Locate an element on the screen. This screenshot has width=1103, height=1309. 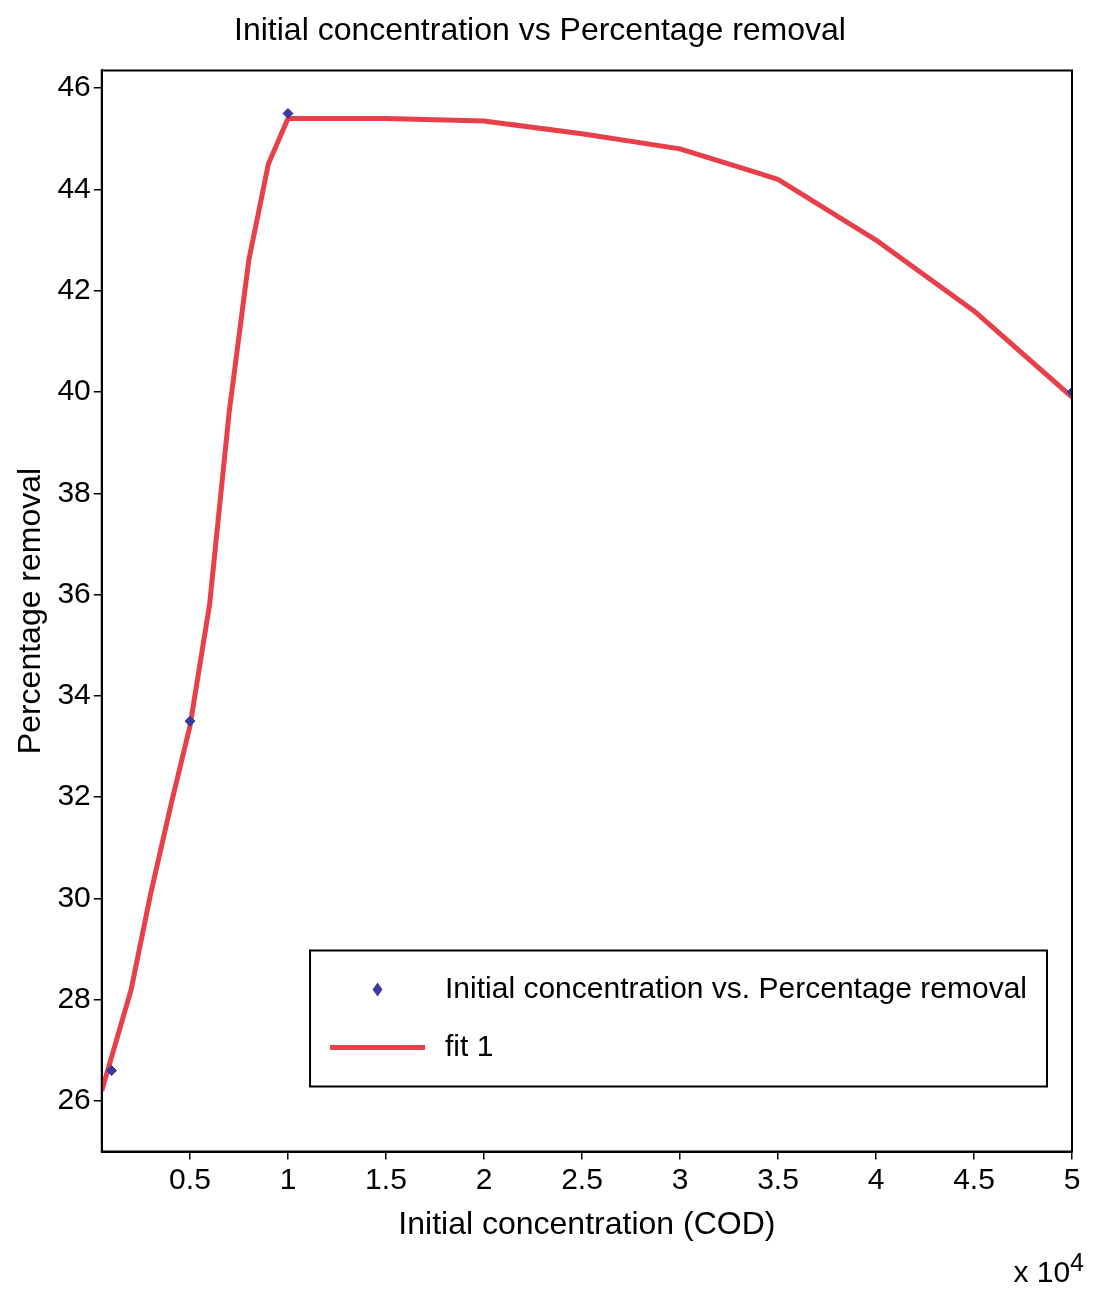
legend-label: Initial concentration vs. Percentage removal is located at coordinates (736, 987).